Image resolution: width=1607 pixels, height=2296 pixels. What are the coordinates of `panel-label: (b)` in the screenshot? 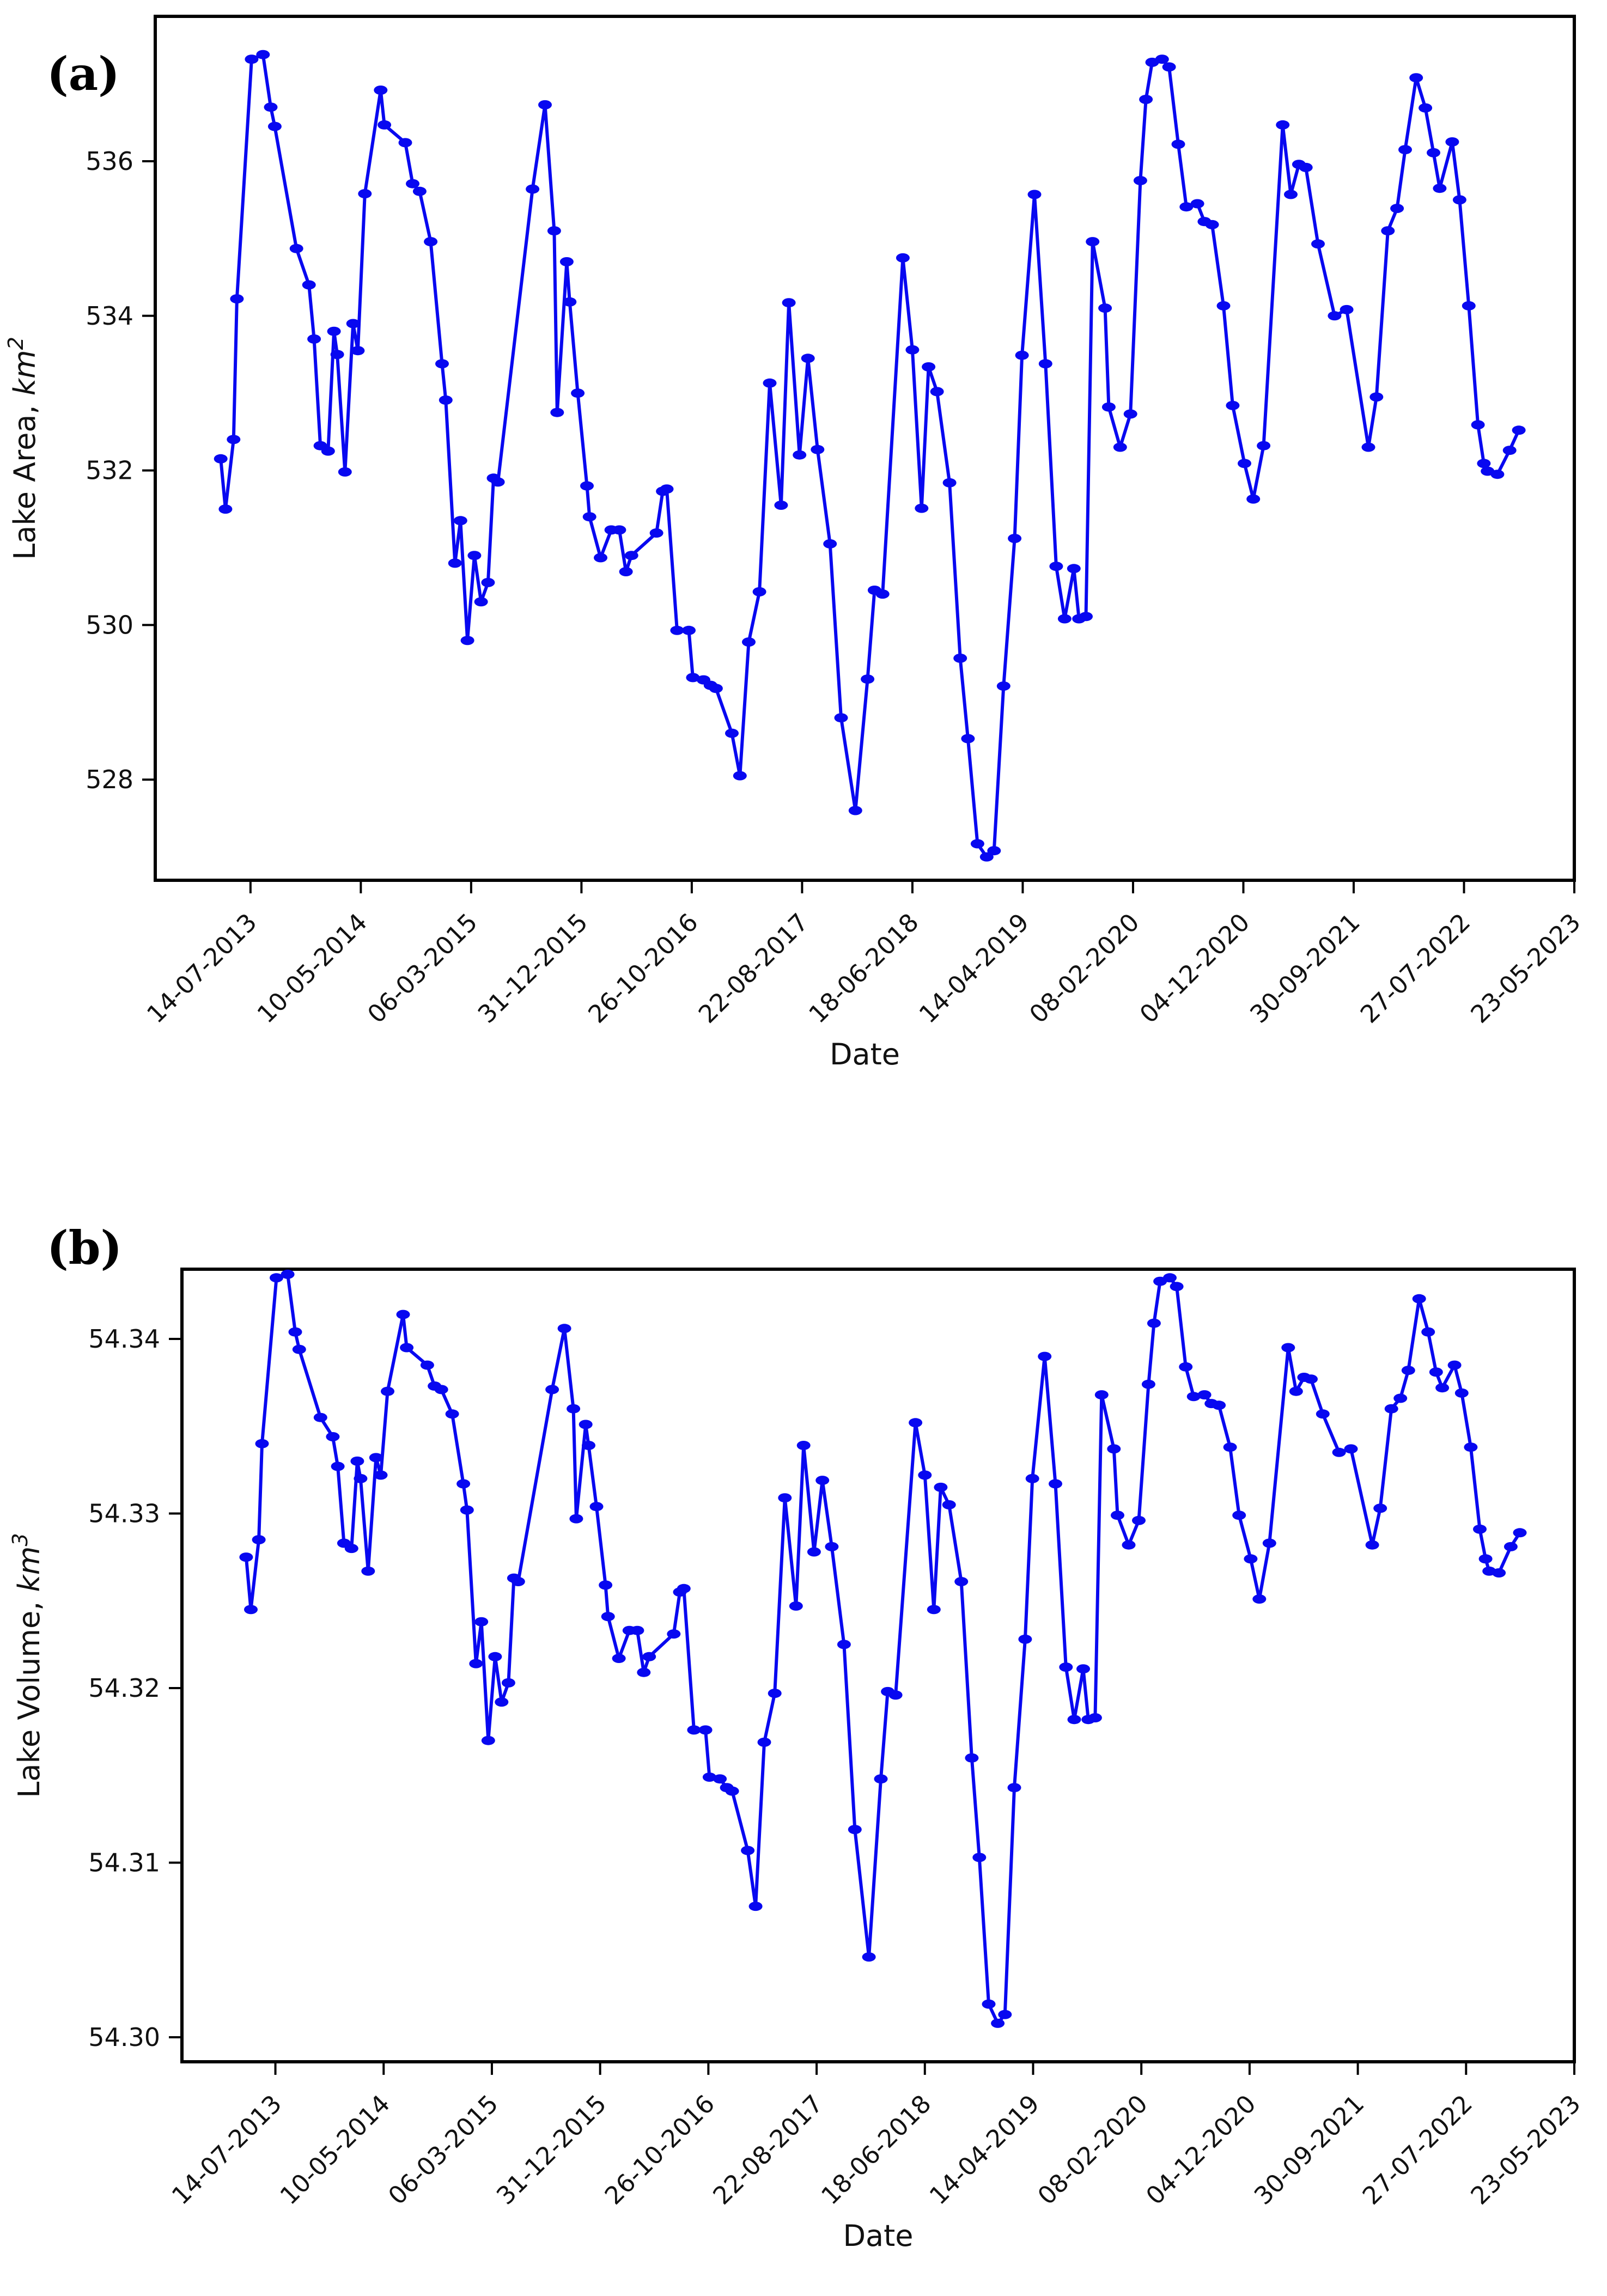 It's located at (84, 1248).